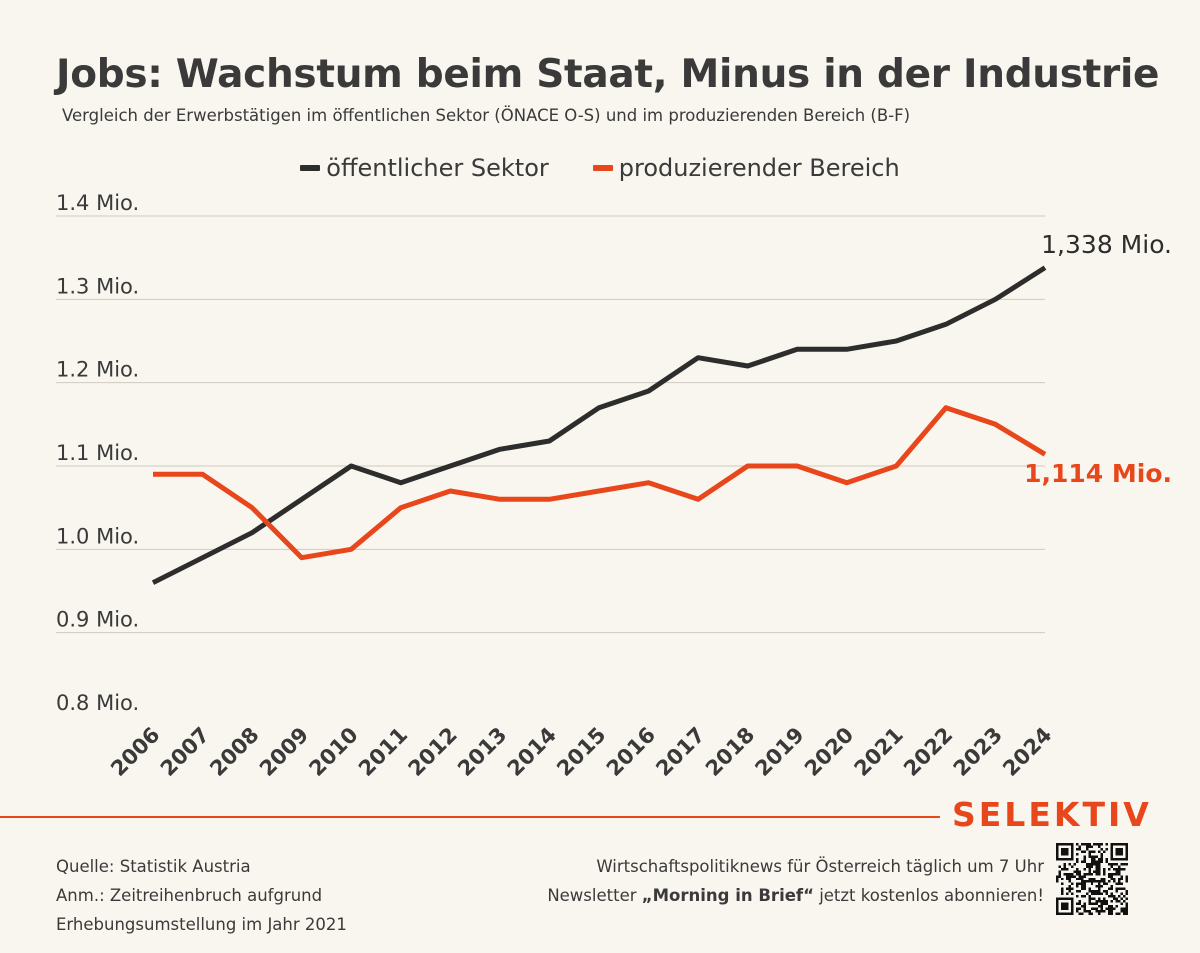 This screenshot has height=953, width=1200. I want to click on y-tick-label: 1.1 Mio., so click(97, 453).